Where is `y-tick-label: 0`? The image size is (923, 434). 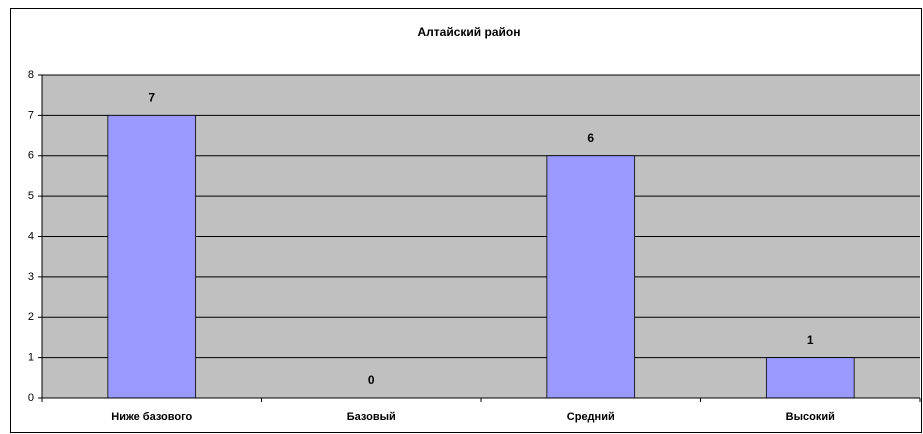
y-tick-label: 0 is located at coordinates (31, 398).